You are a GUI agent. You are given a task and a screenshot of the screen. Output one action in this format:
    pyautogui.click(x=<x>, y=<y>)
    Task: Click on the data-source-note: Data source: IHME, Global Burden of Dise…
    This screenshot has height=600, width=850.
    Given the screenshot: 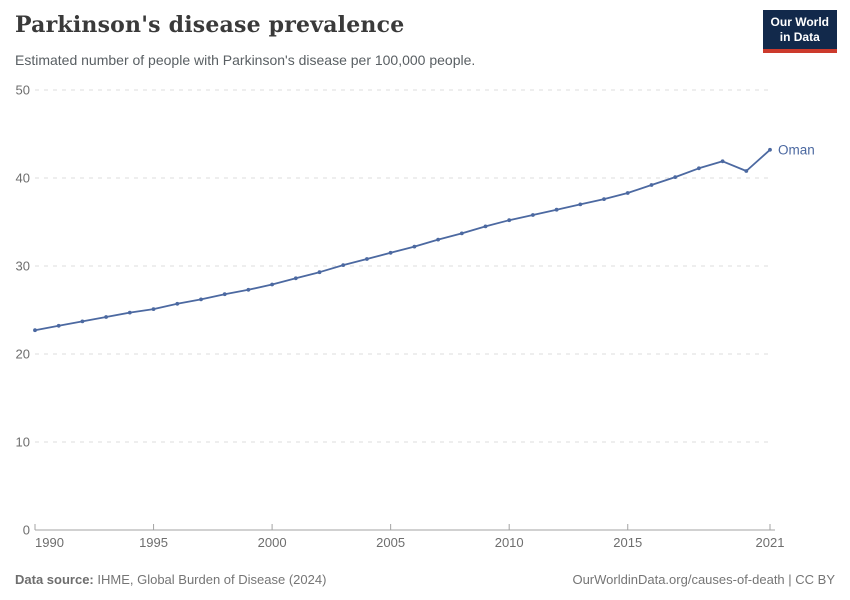 What is the action you would take?
    pyautogui.click(x=170, y=579)
    